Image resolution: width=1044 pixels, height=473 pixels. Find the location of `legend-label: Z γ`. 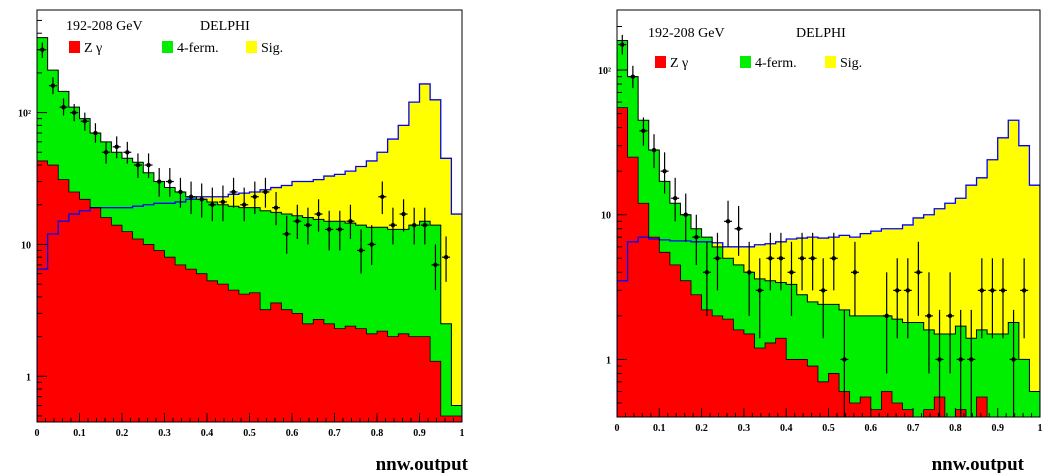

legend-label: Z γ is located at coordinates (679, 63).